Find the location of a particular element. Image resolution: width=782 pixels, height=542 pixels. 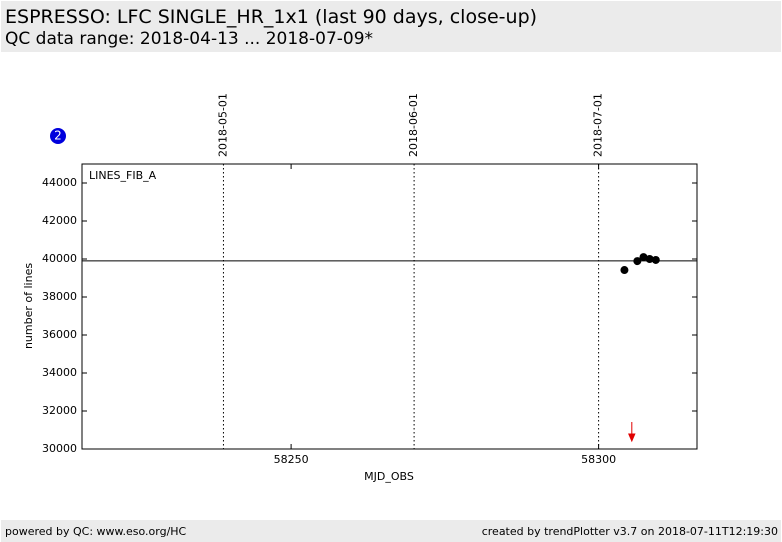

offscale-arrow is located at coordinates (632, 432).